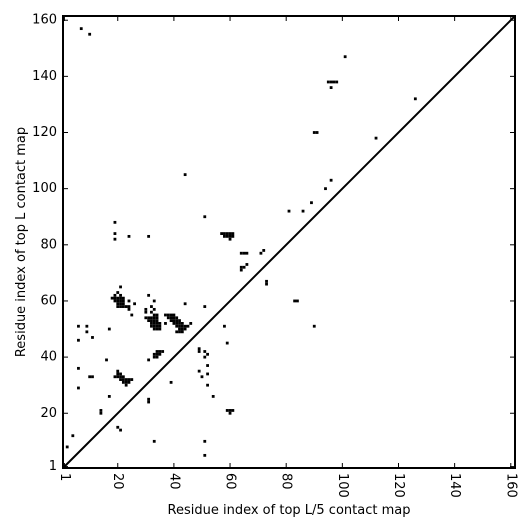  What do you see at coordinates (398, 485) in the screenshot?
I see `x-tick-label: 120` at bounding box center [398, 485].